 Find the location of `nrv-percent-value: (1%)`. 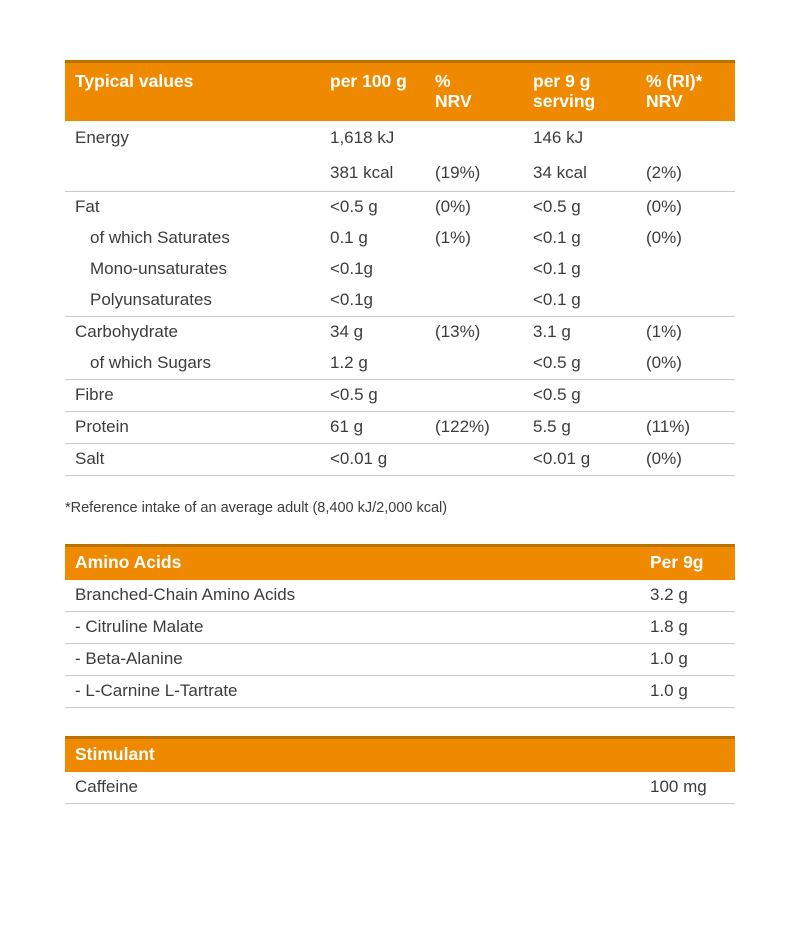

nrv-percent-value: (1%) is located at coordinates (453, 238).